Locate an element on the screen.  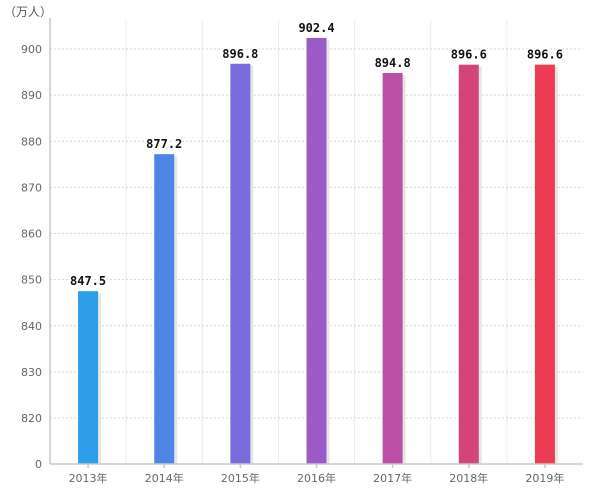
y-tick-label: 850 is located at coordinates (31, 280).